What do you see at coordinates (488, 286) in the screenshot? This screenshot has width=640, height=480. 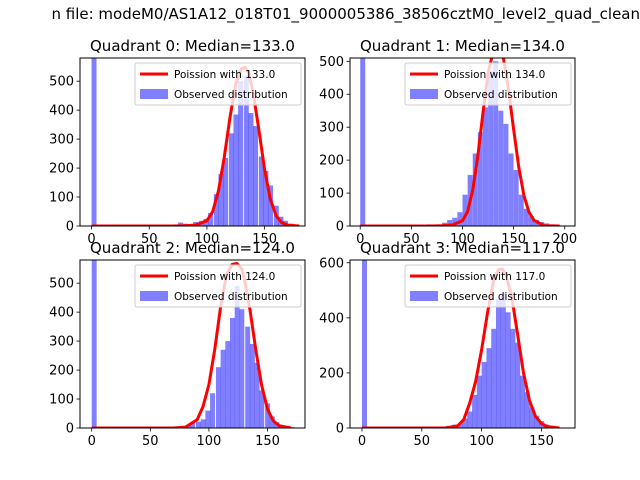 I see `legend: Poission with 117.0 Observed distribution` at bounding box center [488, 286].